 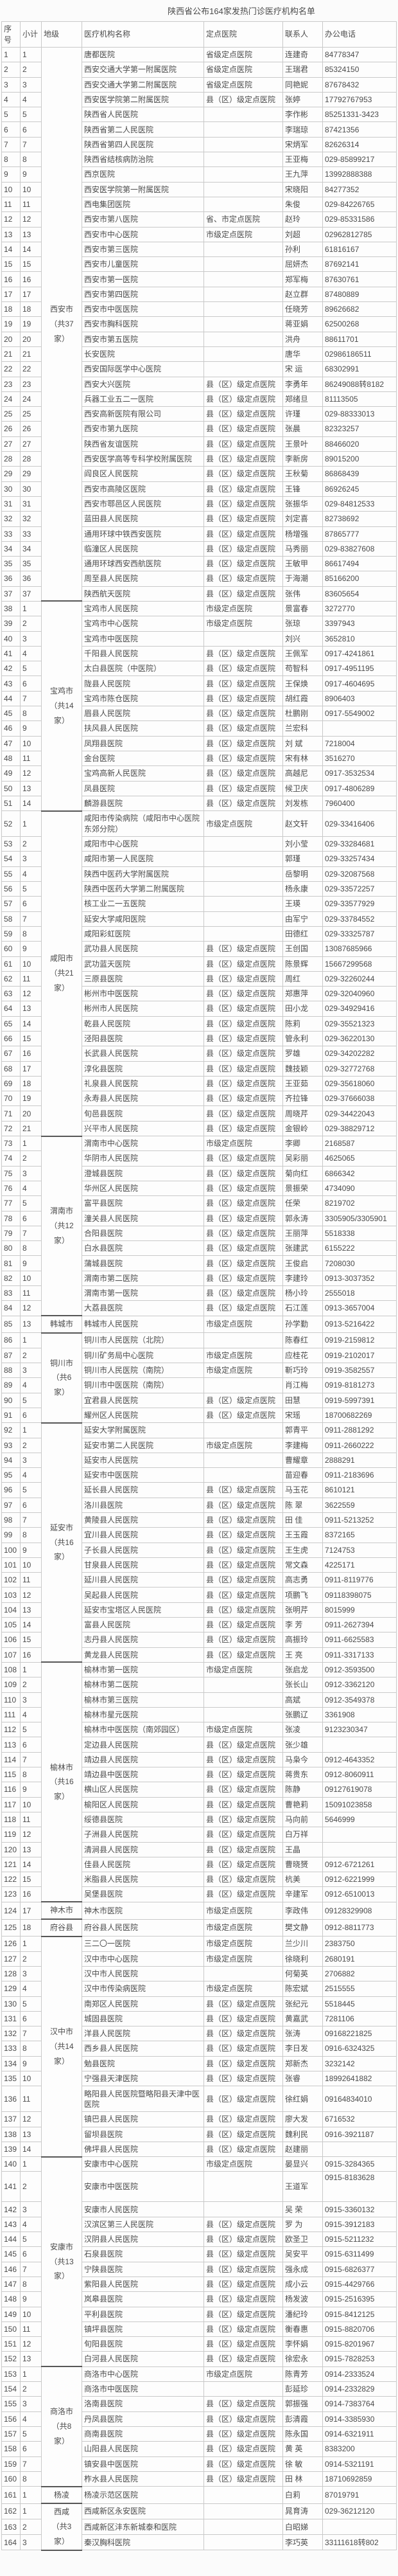 What do you see at coordinates (143, 1819) in the screenshot?
I see `cell-hospital-name: 绥德县医院` at bounding box center [143, 1819].